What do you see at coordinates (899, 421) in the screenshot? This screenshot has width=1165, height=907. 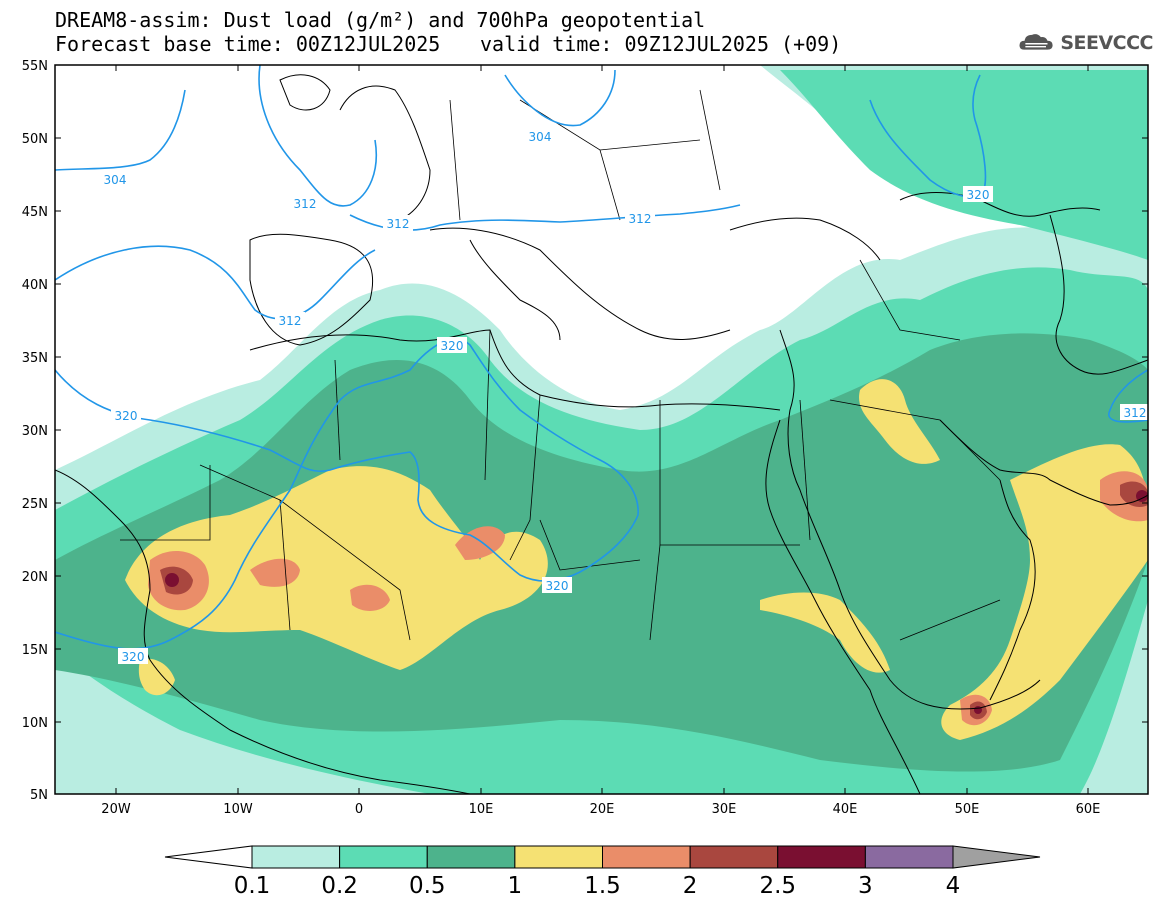 I see `dust-level-1-arabia` at bounding box center [899, 421].